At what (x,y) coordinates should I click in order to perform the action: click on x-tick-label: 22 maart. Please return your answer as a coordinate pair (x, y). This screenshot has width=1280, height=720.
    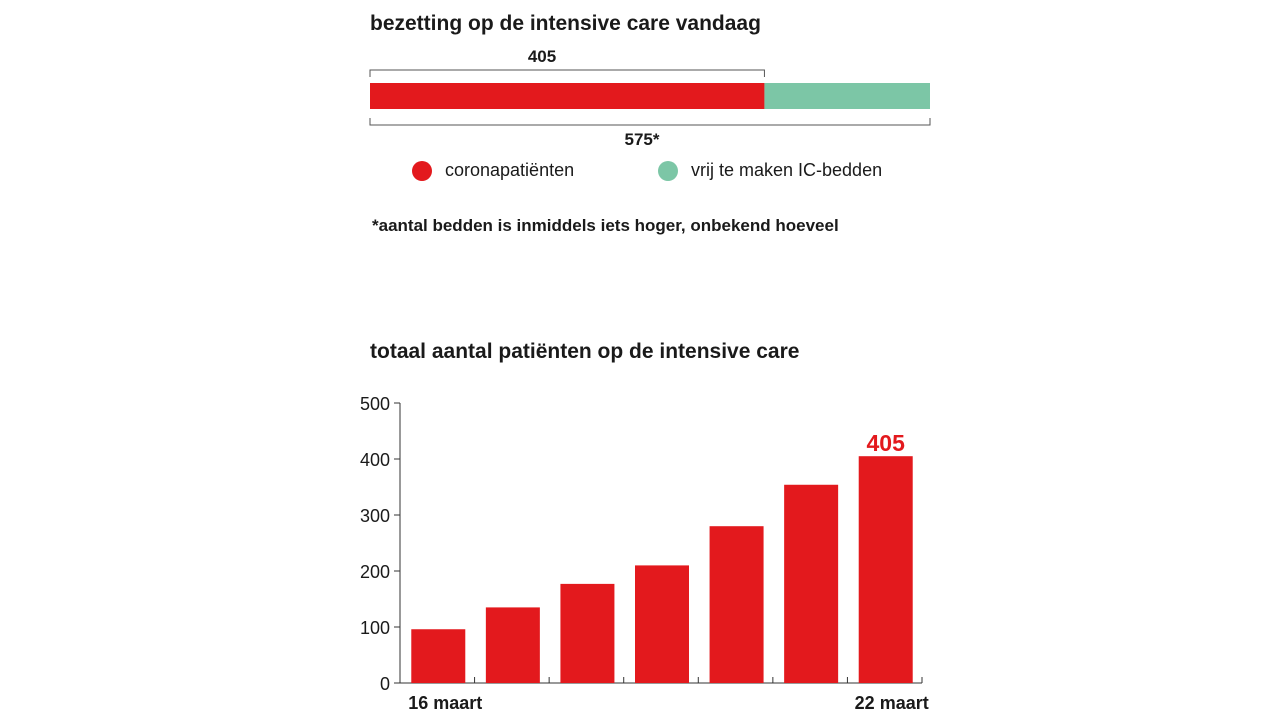
    Looking at the image, I should click on (892, 703).